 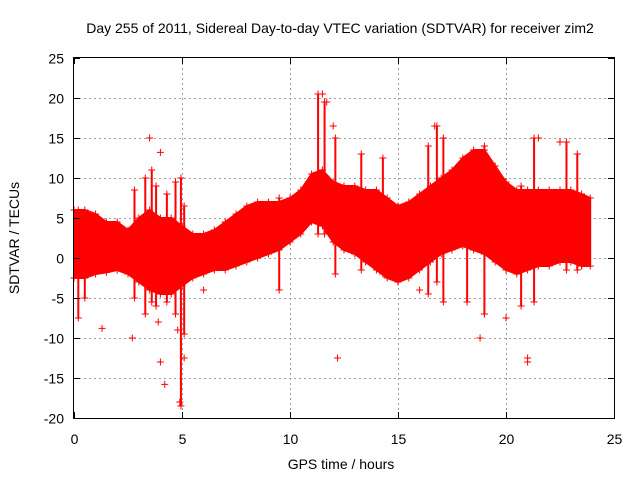 What do you see at coordinates (56, 139) in the screenshot?
I see `y-tick-label: 15` at bounding box center [56, 139].